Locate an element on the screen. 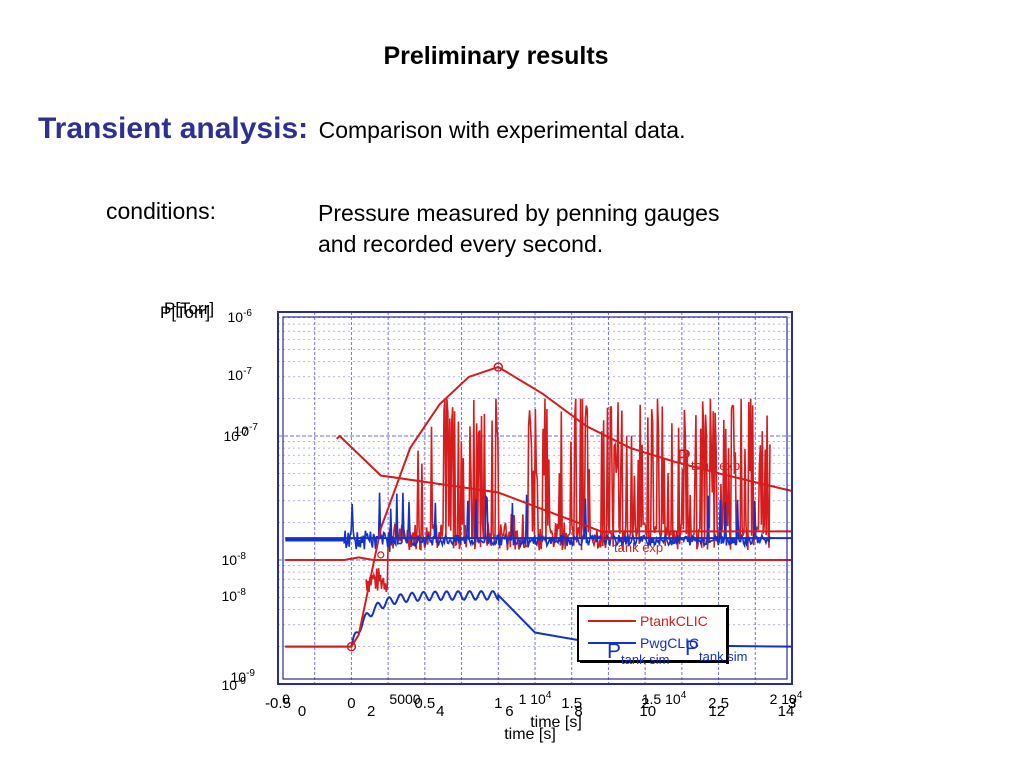 This screenshot has height=768, width=1024. x-tick-label: 1 is located at coordinates (498, 703).